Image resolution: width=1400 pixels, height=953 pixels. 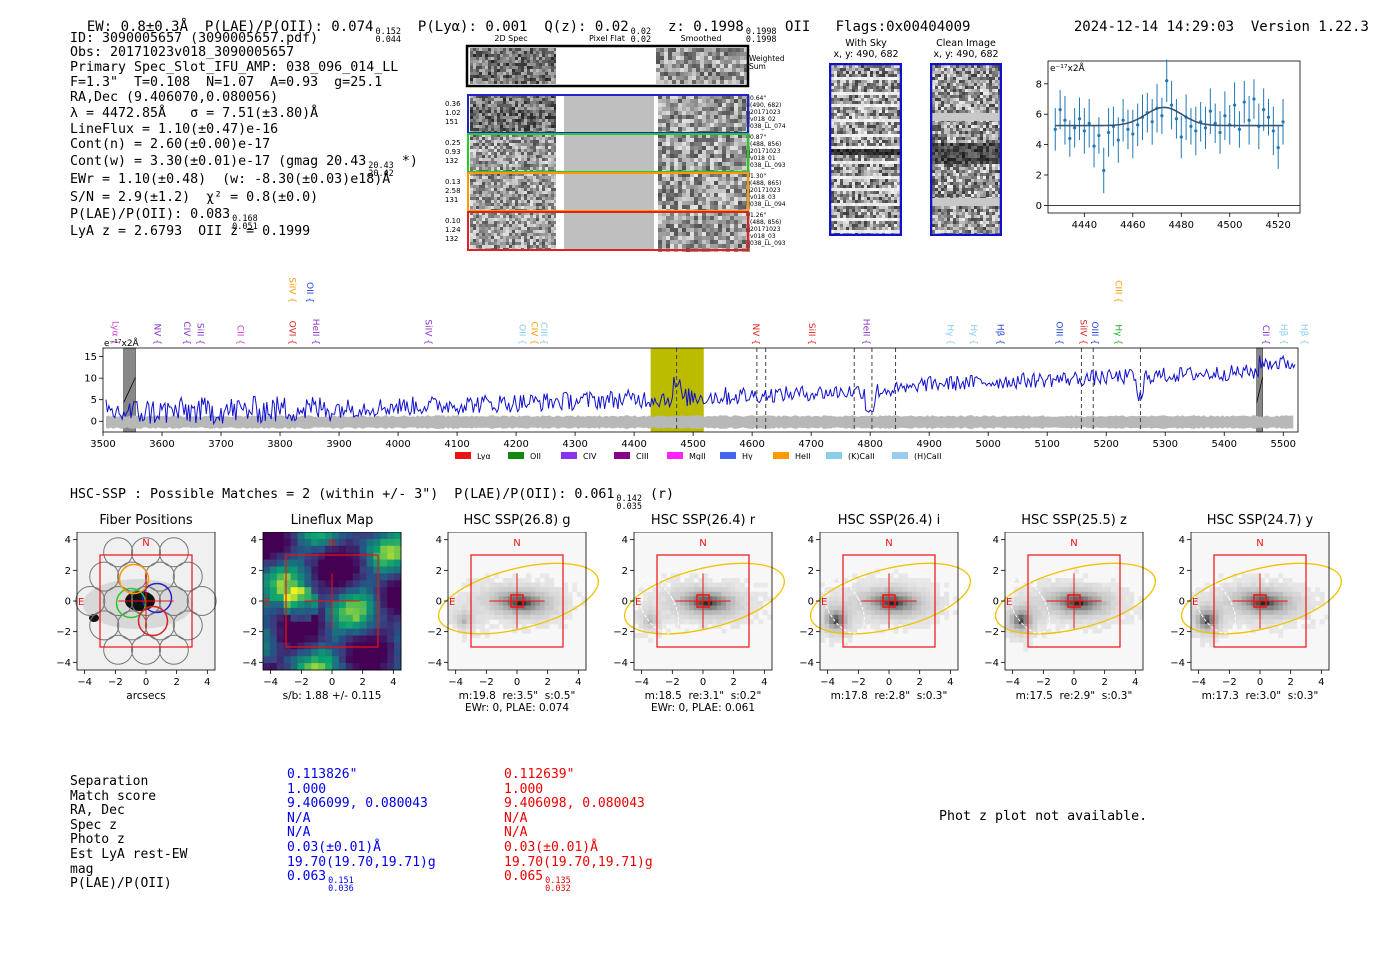 I want to click on header-version: Version 1.22.3, so click(x=1309, y=27).